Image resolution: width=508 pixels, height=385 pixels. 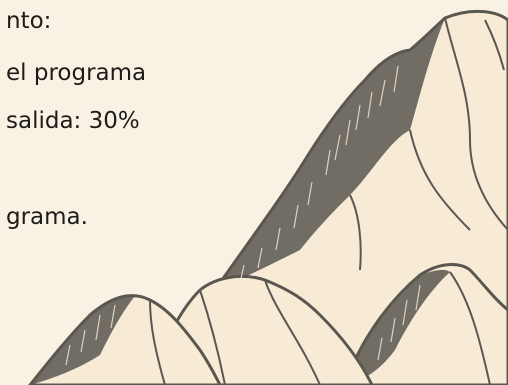 What do you see at coordinates (29, 21) in the screenshot?
I see `text-line-1: nto:` at bounding box center [29, 21].